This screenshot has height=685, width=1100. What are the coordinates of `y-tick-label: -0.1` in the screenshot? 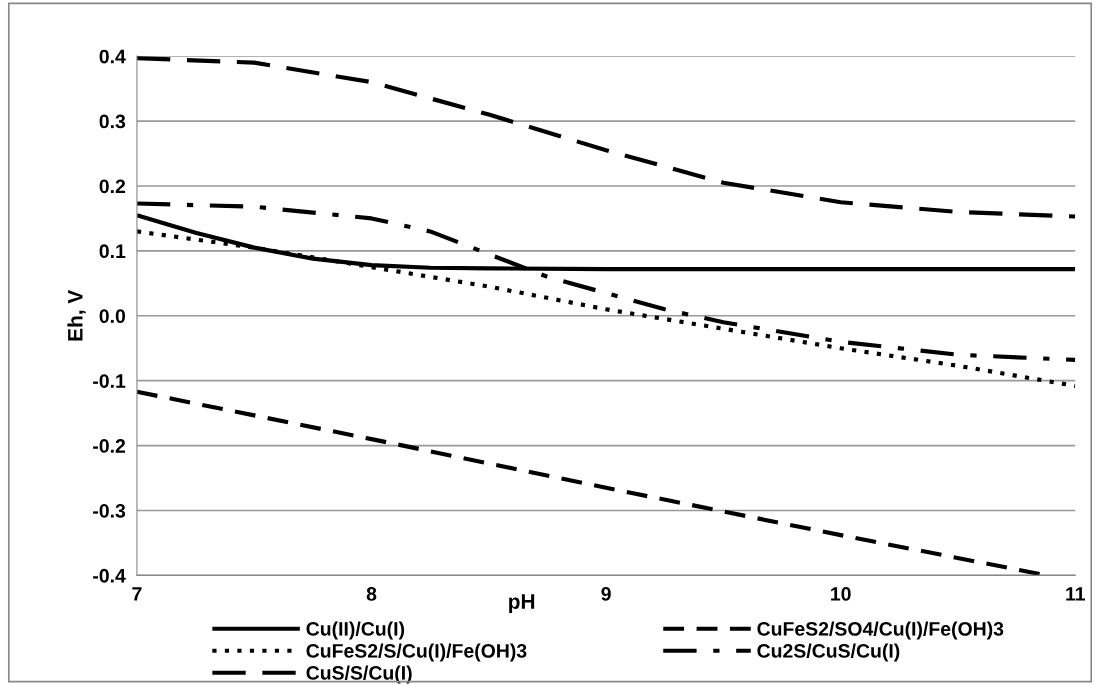 It's located at (109, 381).